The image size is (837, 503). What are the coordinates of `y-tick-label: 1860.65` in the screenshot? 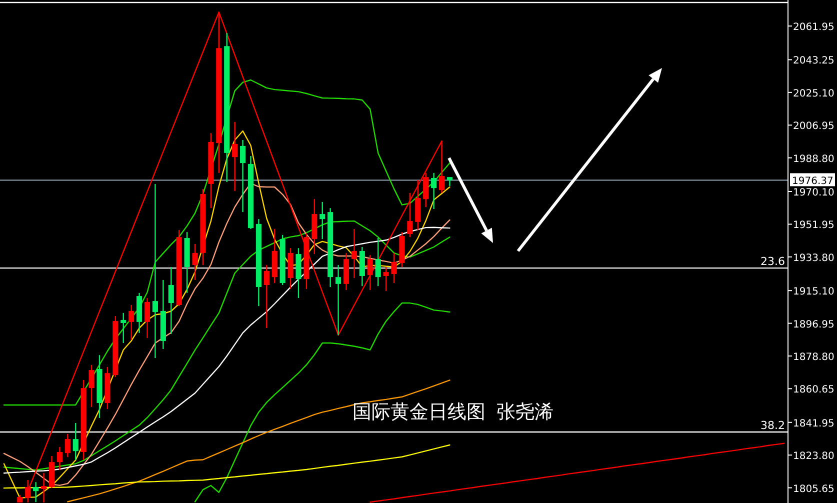 It's located at (813, 390).